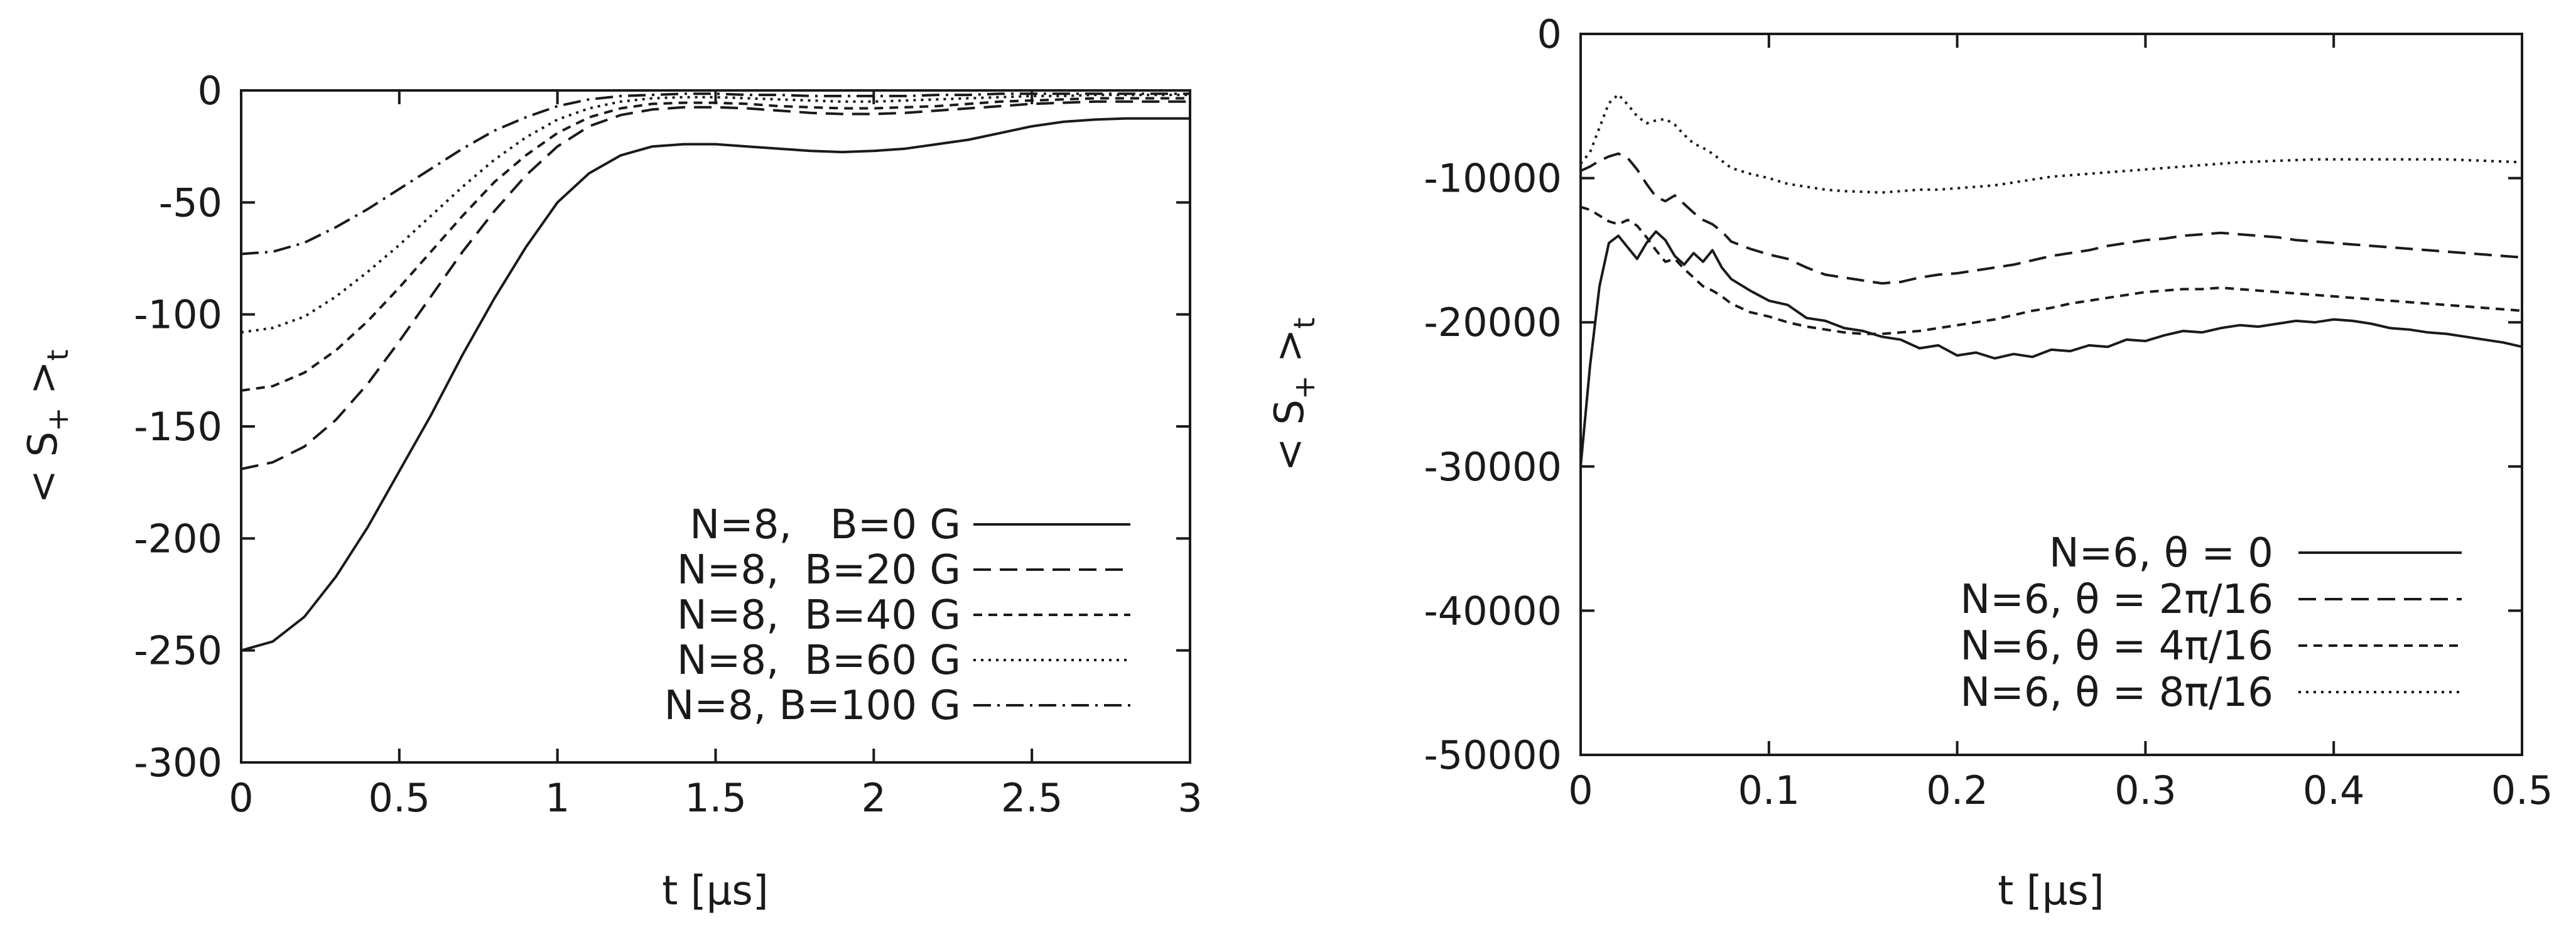 The image size is (2576, 932). I want to click on legend-label: N=8, B=40 G, so click(819, 615).